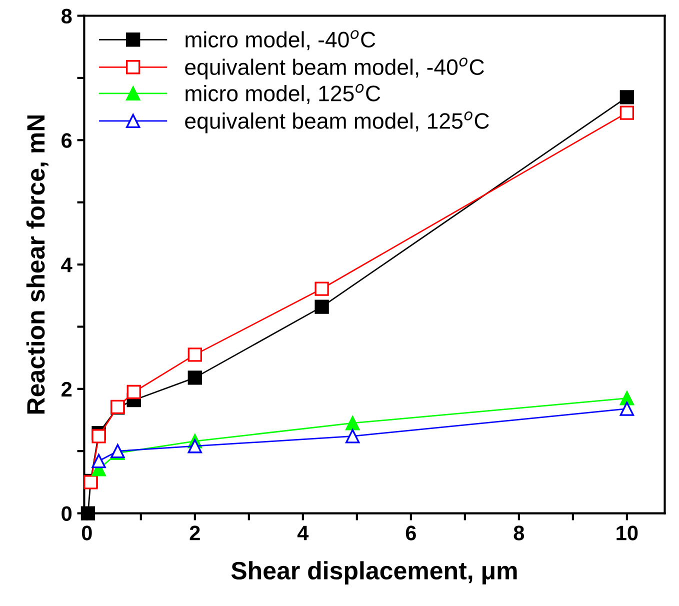 This screenshot has width=679, height=606. I want to click on y-tick-label: 2, so click(67, 389).